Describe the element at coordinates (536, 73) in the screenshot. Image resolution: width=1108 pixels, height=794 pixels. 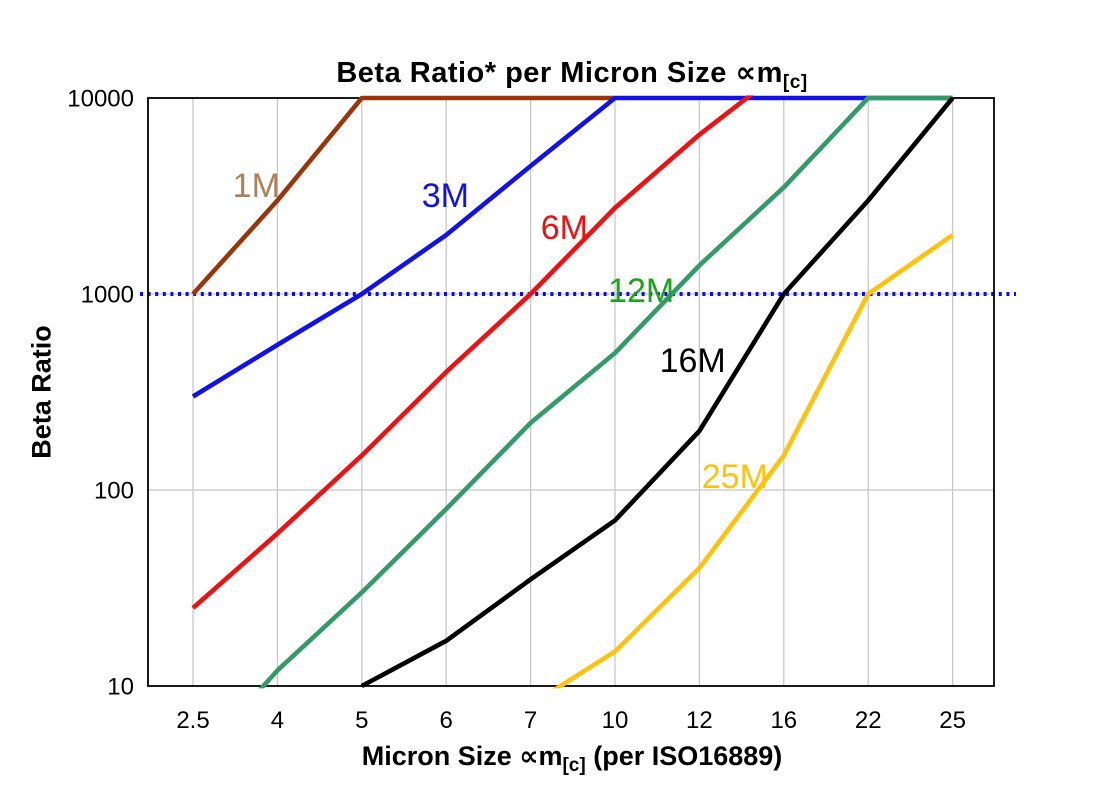
I see `chart-title-text: Beta Ratio* per Micron Size` at that location.